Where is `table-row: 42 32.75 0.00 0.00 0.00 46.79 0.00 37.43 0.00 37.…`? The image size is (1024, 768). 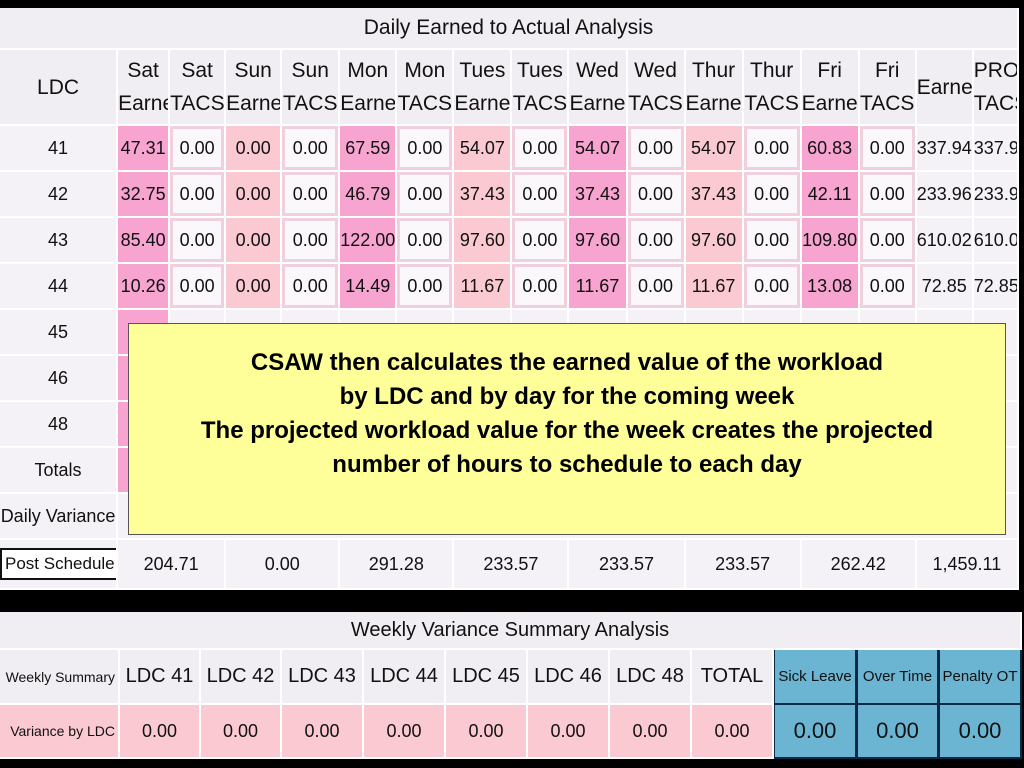 table-row: 42 32.75 0.00 0.00 0.00 46.79 0.00 37.43 0.00 37.… is located at coordinates (509, 195).